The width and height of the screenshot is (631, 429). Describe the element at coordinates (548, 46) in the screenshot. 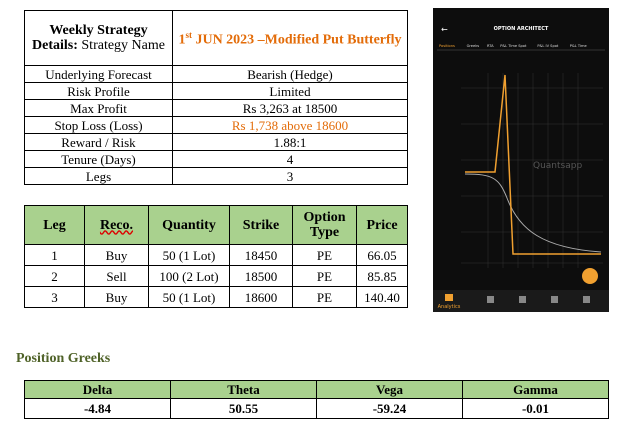

I see `tab: P&L IV Spot` at that location.